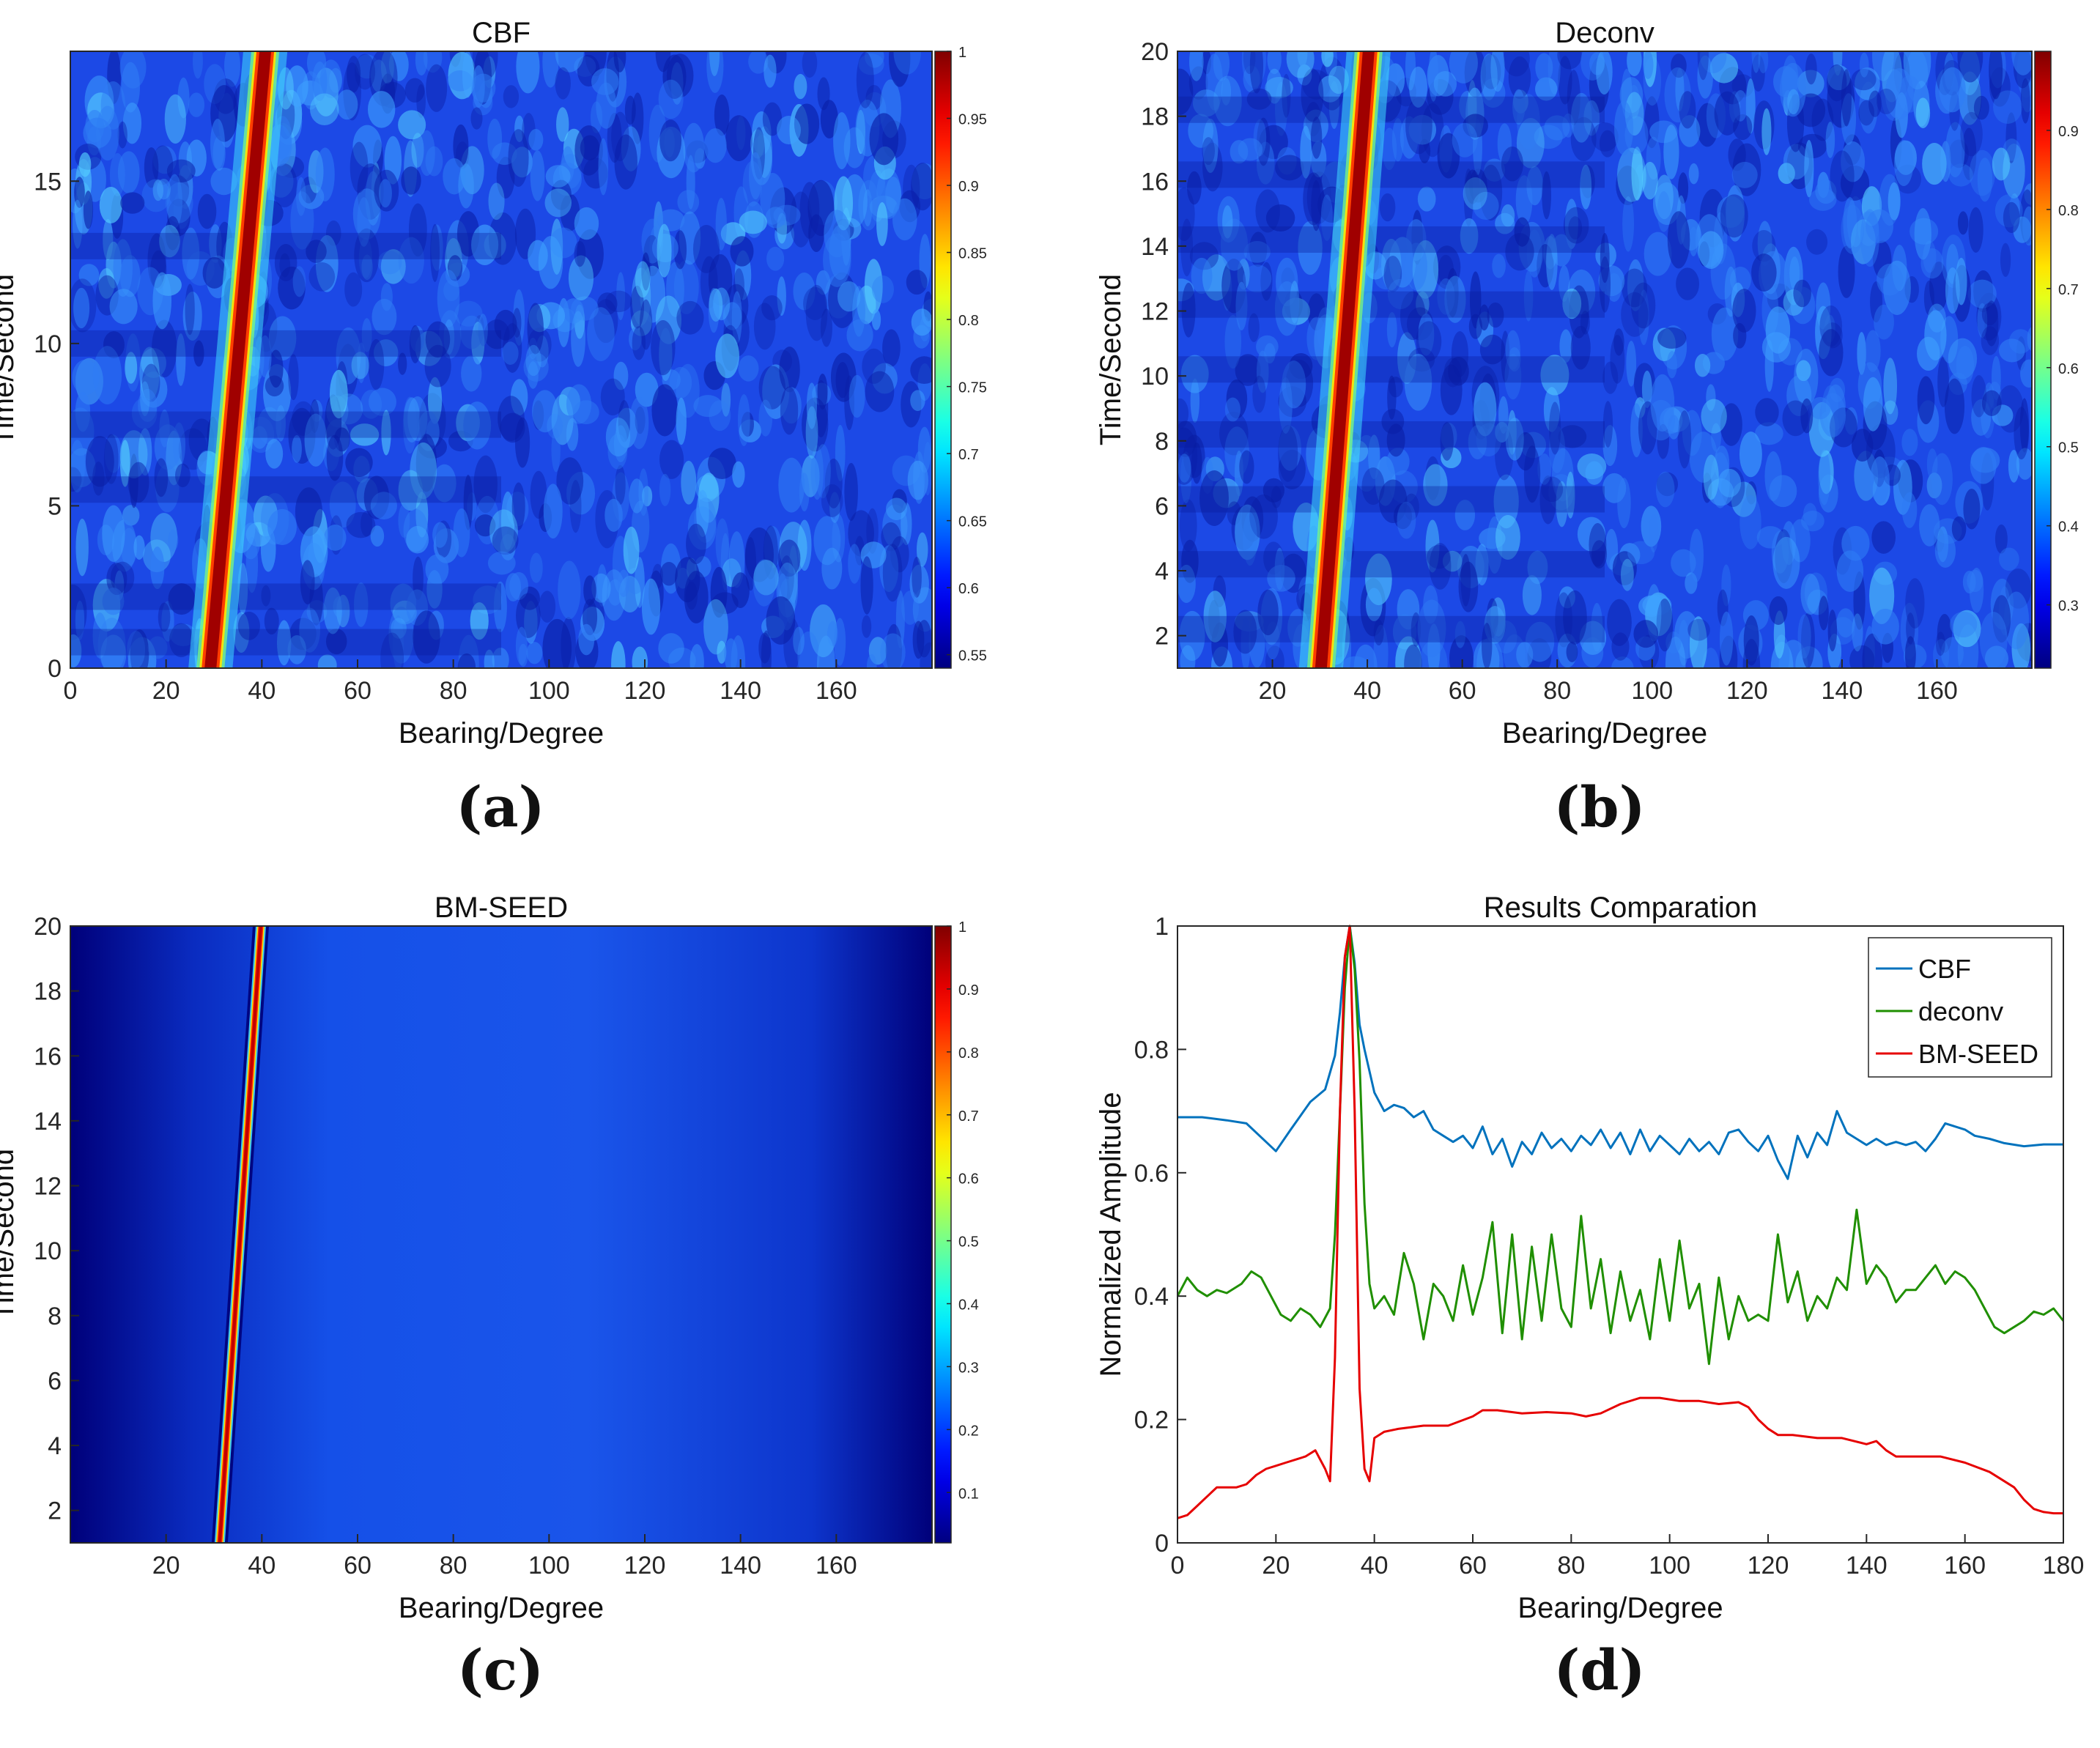 Image resolution: width=2100 pixels, height=1748 pixels. Describe the element at coordinates (1599, 807) in the screenshot. I see `panel-b-panel-label: (b)` at that location.